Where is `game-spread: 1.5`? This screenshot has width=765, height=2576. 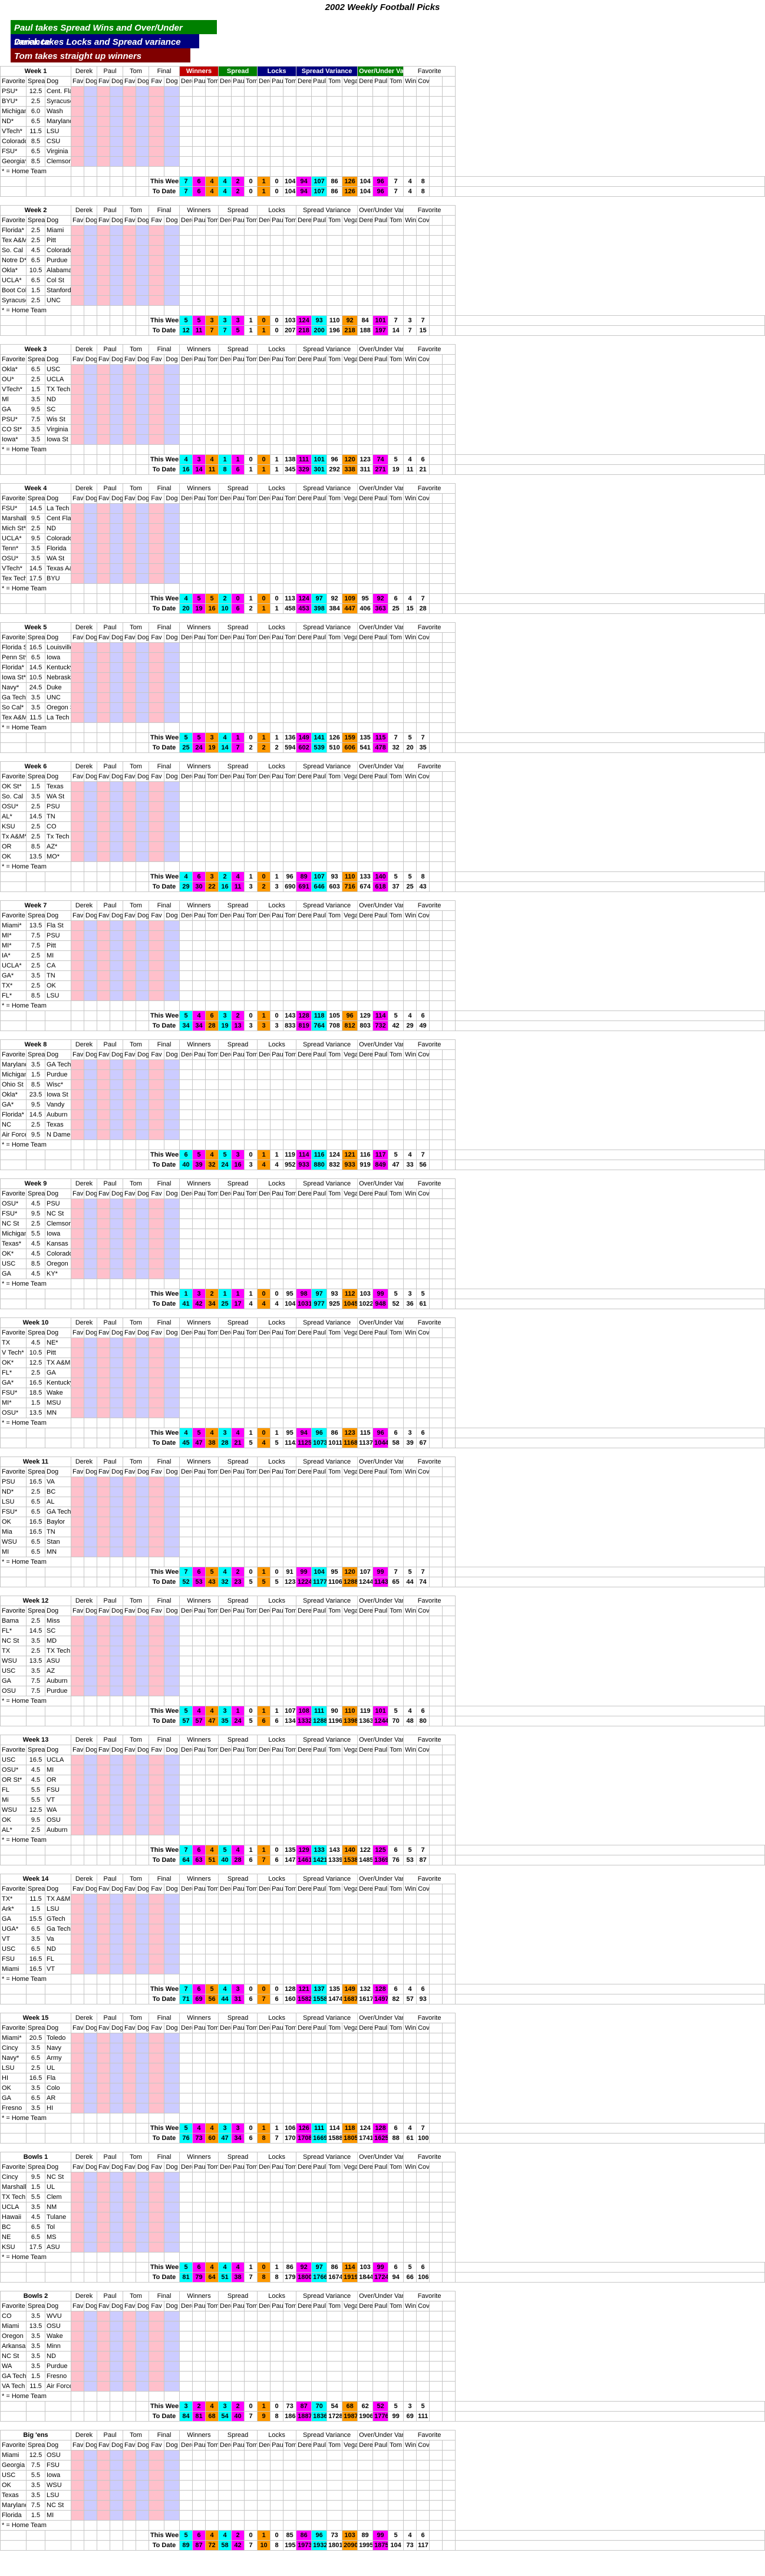
game-spread: 1.5 is located at coordinates (35, 389).